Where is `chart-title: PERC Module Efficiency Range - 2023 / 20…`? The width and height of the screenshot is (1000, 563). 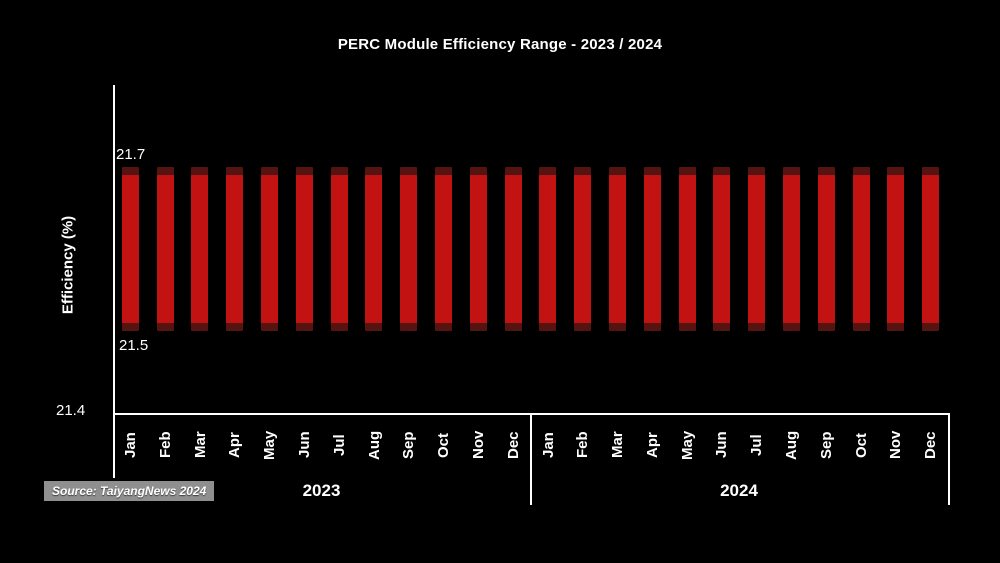 chart-title: PERC Module Efficiency Range - 2023 / 20… is located at coordinates (500, 44).